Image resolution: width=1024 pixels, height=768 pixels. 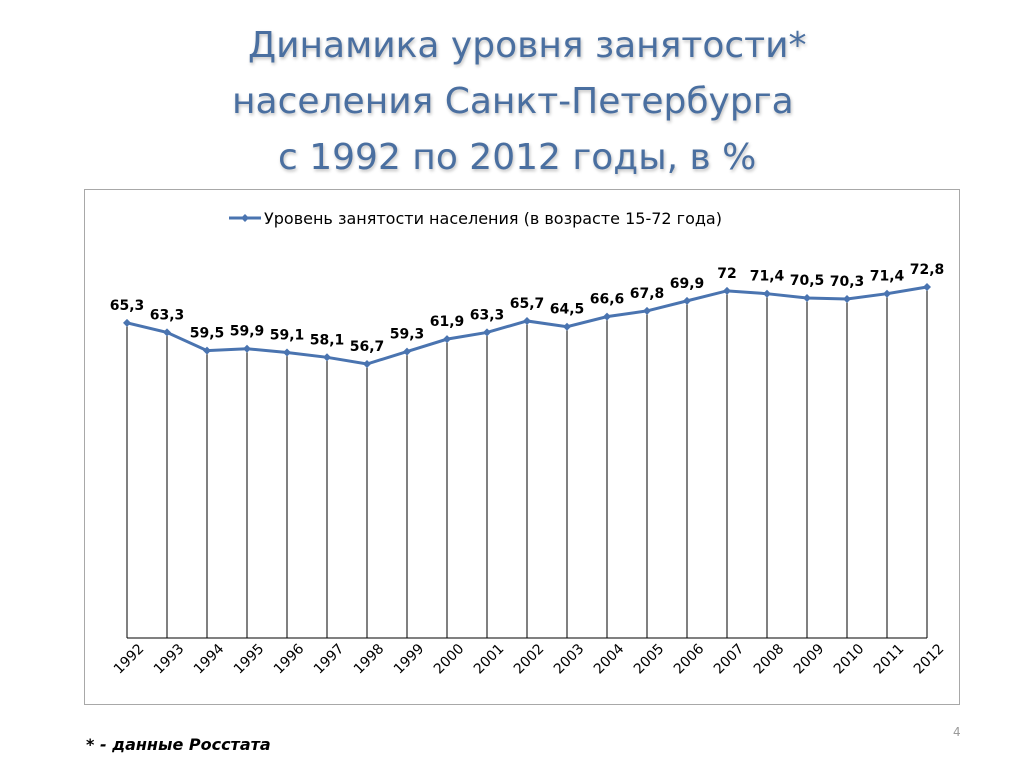 I want to click on data-point-1994, so click(x=207, y=350).